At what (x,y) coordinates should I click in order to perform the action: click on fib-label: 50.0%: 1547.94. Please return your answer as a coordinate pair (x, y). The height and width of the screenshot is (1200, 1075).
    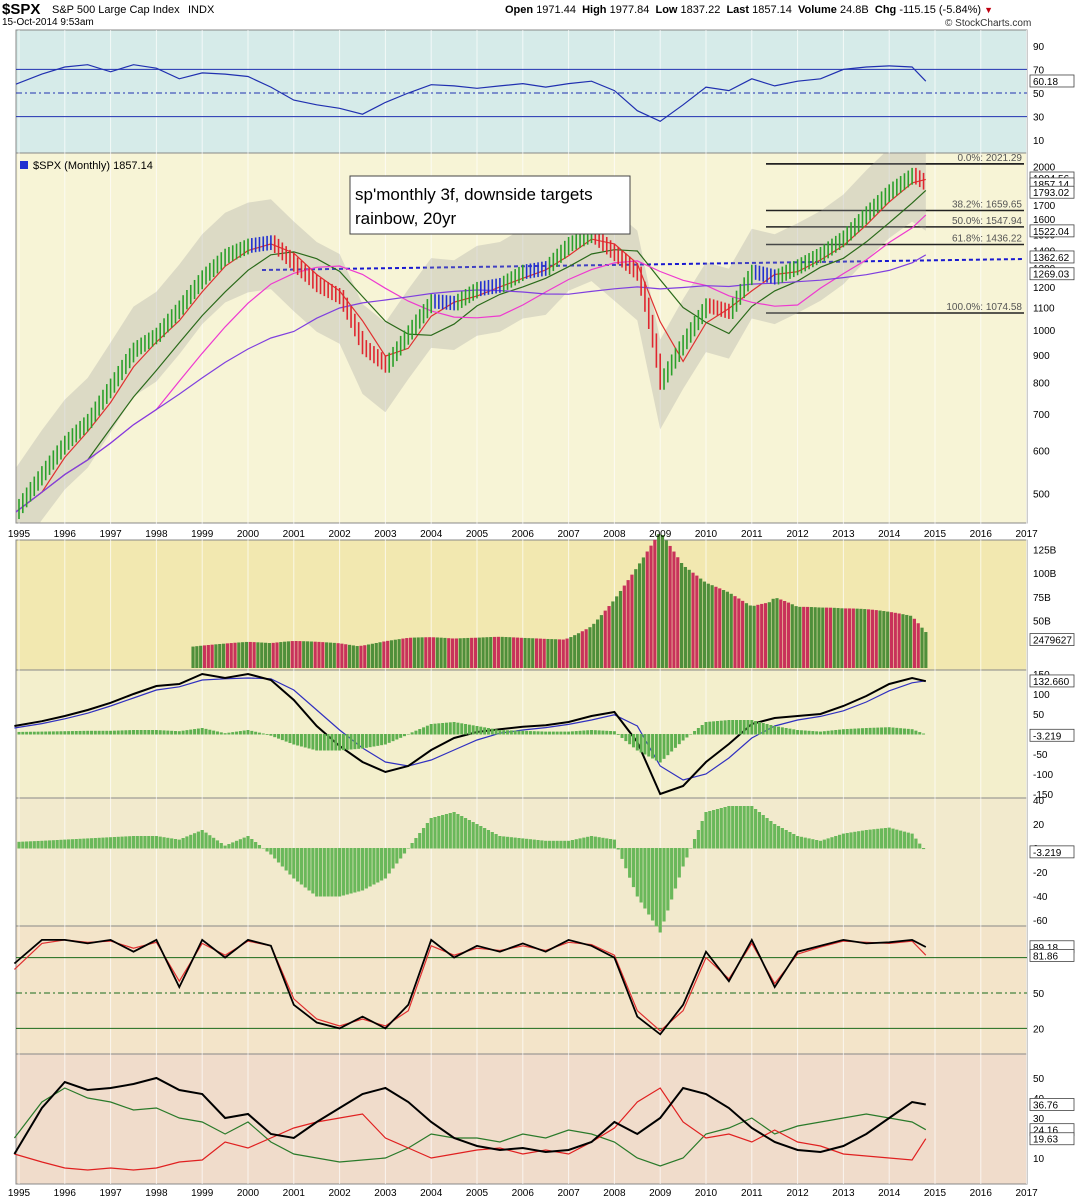
    Looking at the image, I should click on (987, 221).